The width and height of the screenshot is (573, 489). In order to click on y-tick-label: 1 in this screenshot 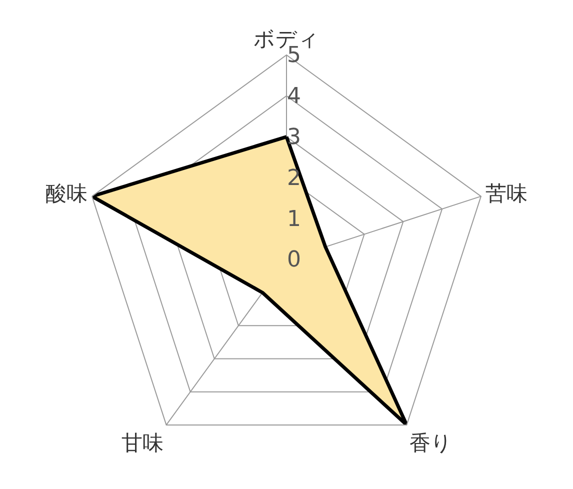, I will do `click(294, 219)`.